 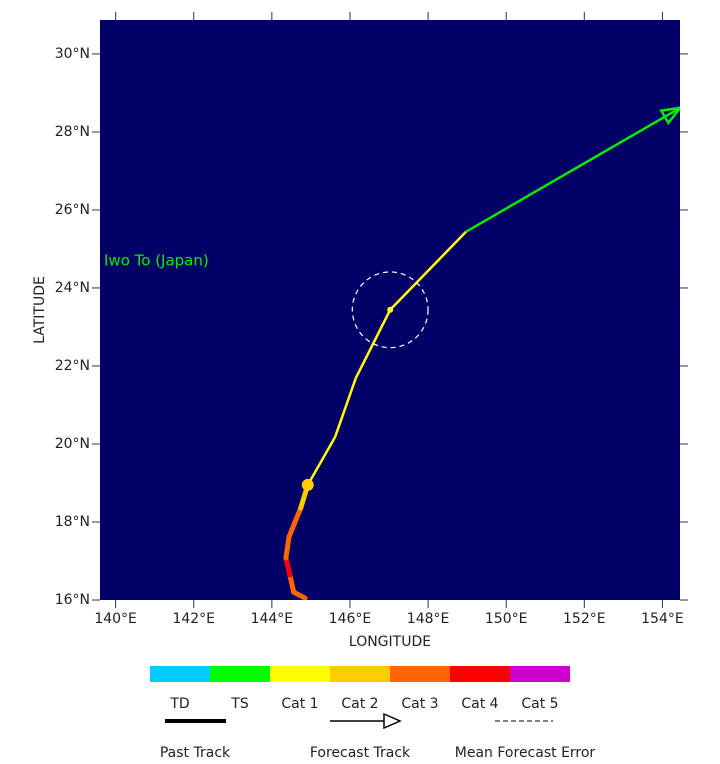 I want to click on y-axis-label: LATITUDE, so click(x=40, y=310).